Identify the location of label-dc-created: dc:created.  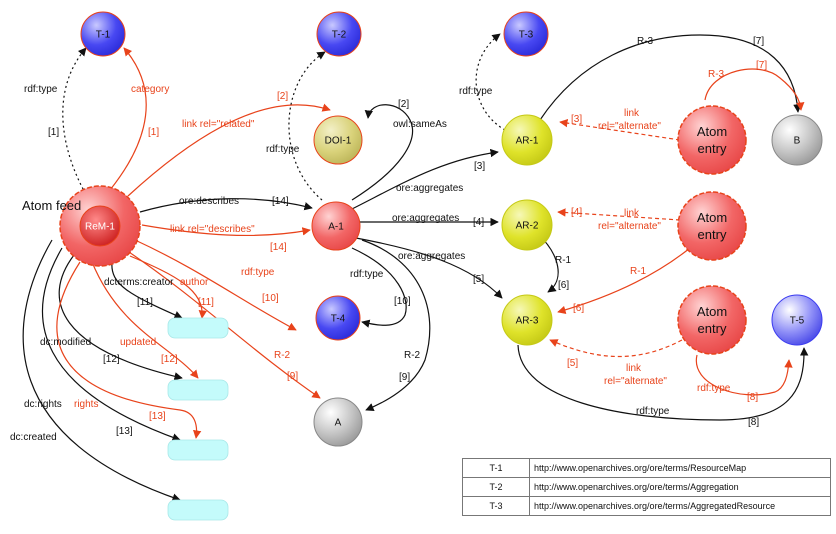
(33, 437).